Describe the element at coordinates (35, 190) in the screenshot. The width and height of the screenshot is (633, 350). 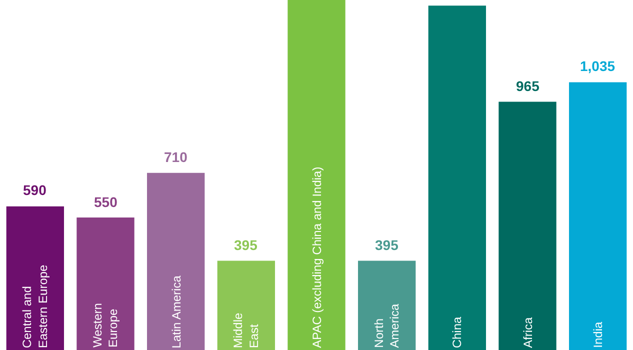
I see `data-label: 590` at that location.